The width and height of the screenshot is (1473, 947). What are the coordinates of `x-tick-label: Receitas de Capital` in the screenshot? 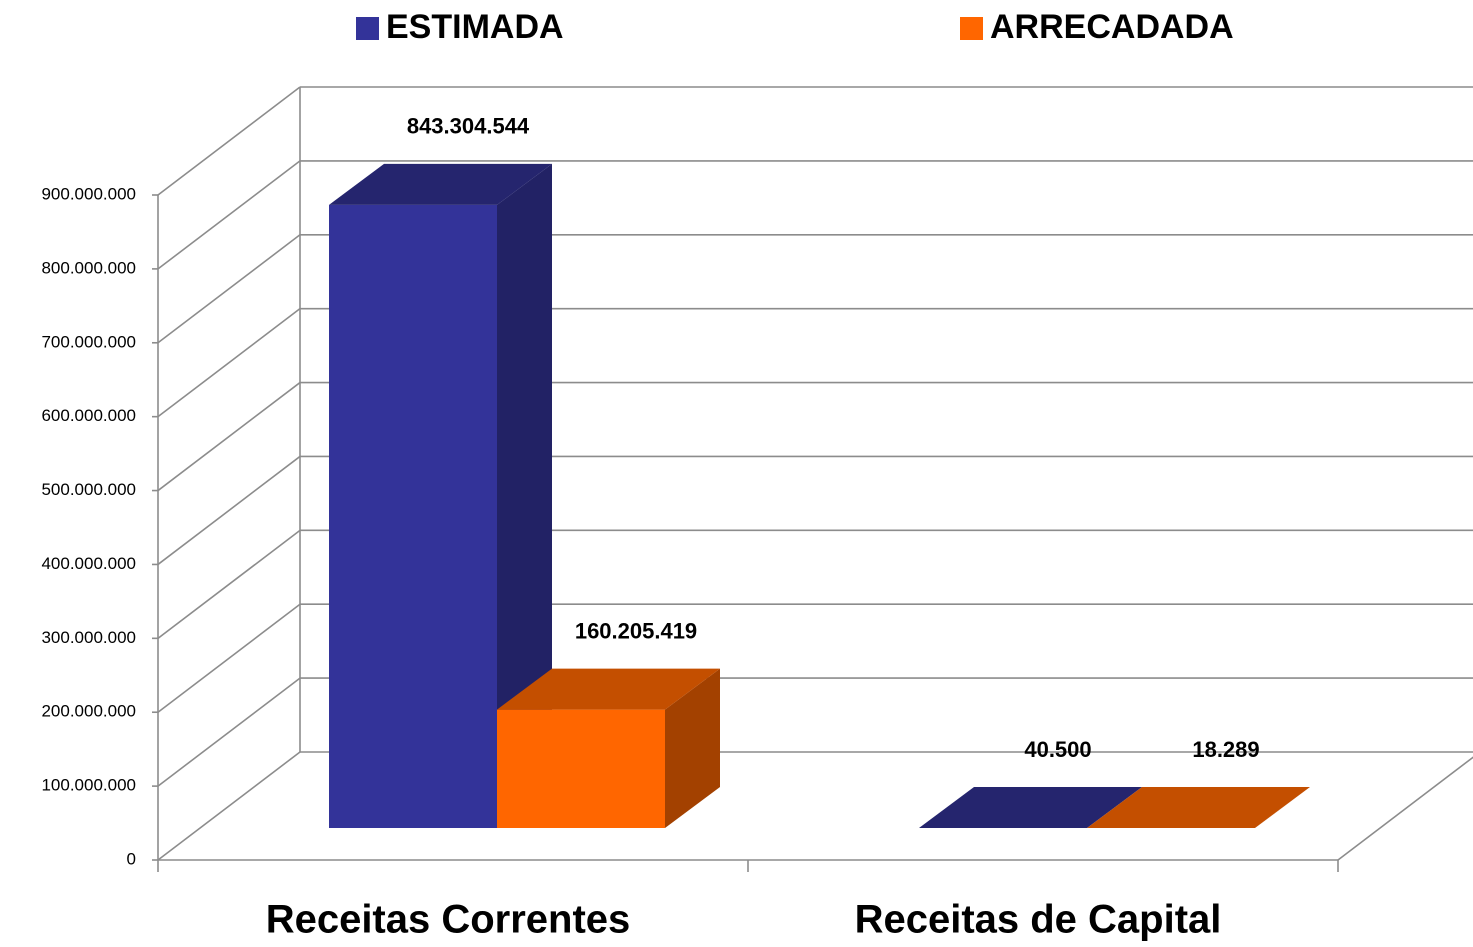 It's located at (1038, 920).